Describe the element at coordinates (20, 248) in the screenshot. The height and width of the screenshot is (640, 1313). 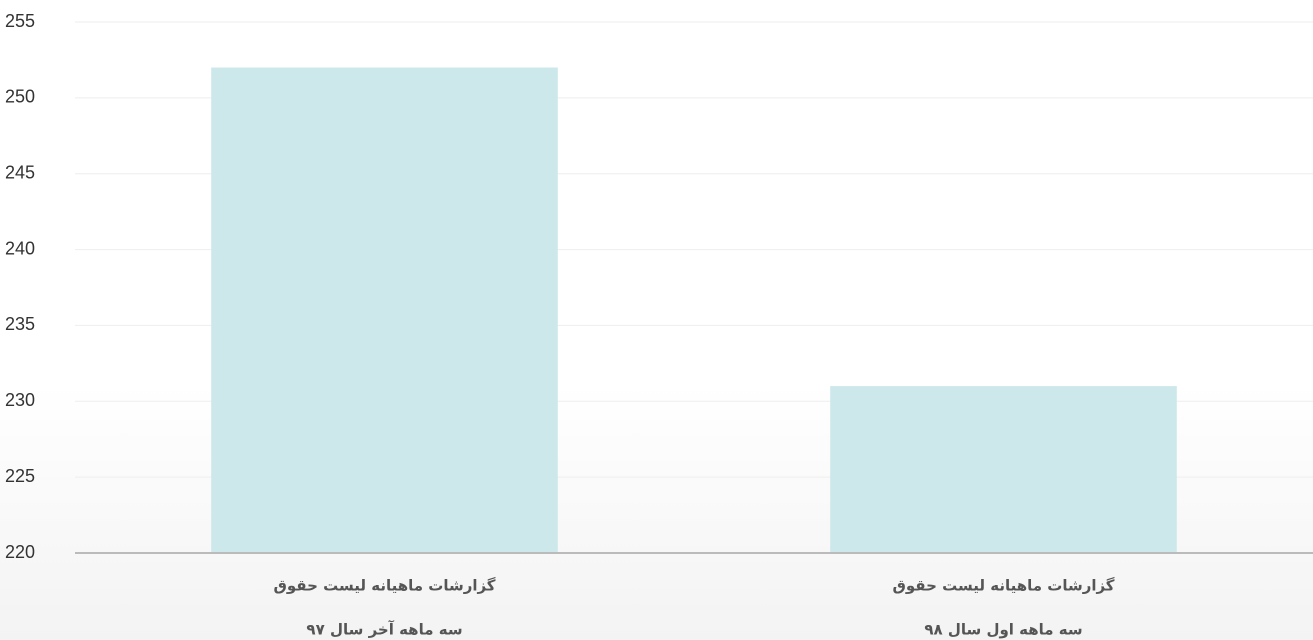
I see `y-tick-label: 240` at that location.